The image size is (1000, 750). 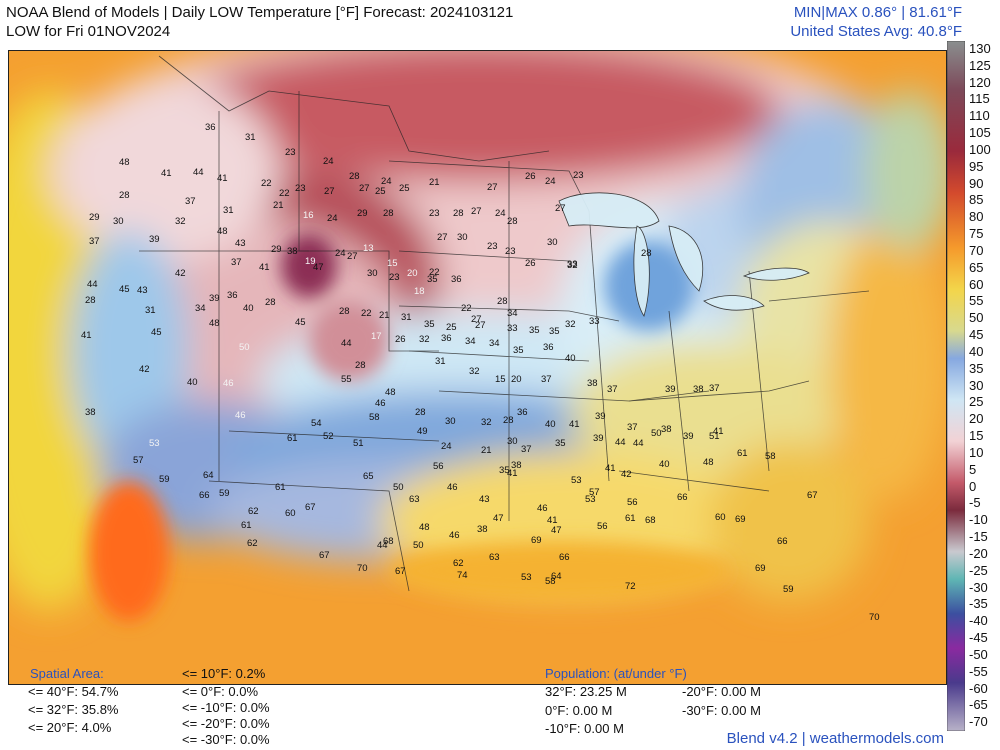 I want to click on color-scale-tick-label: 130, so click(x=980, y=48).